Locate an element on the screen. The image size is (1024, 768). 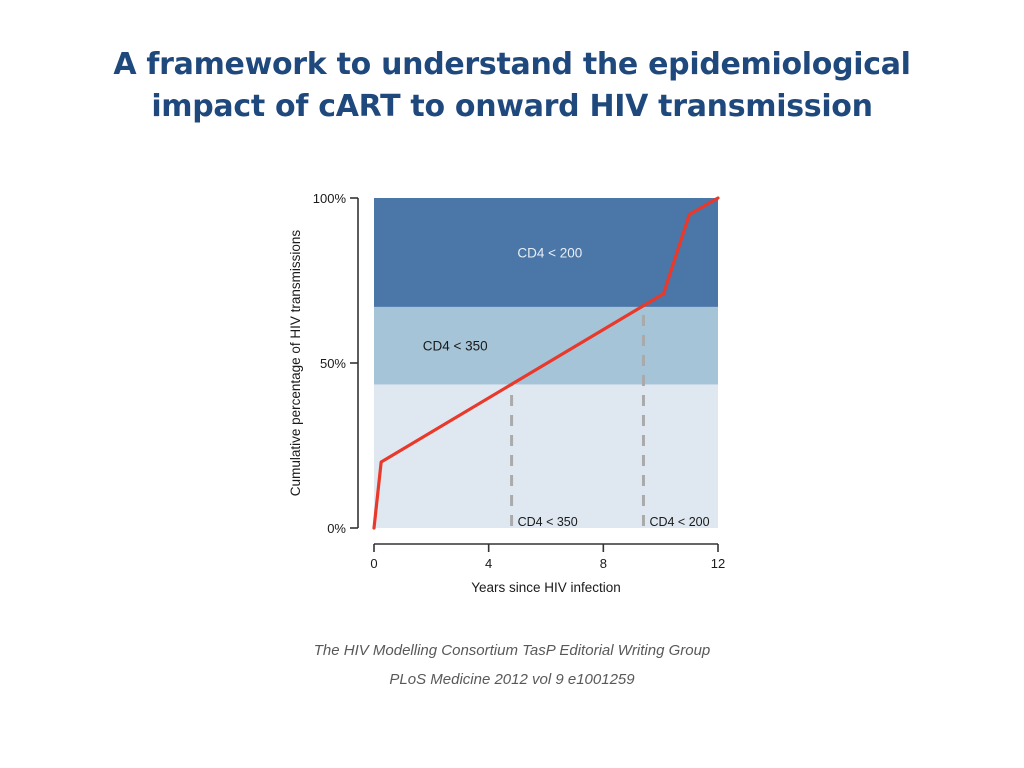
y-tick-label-2: 100% is located at coordinates (330, 198).